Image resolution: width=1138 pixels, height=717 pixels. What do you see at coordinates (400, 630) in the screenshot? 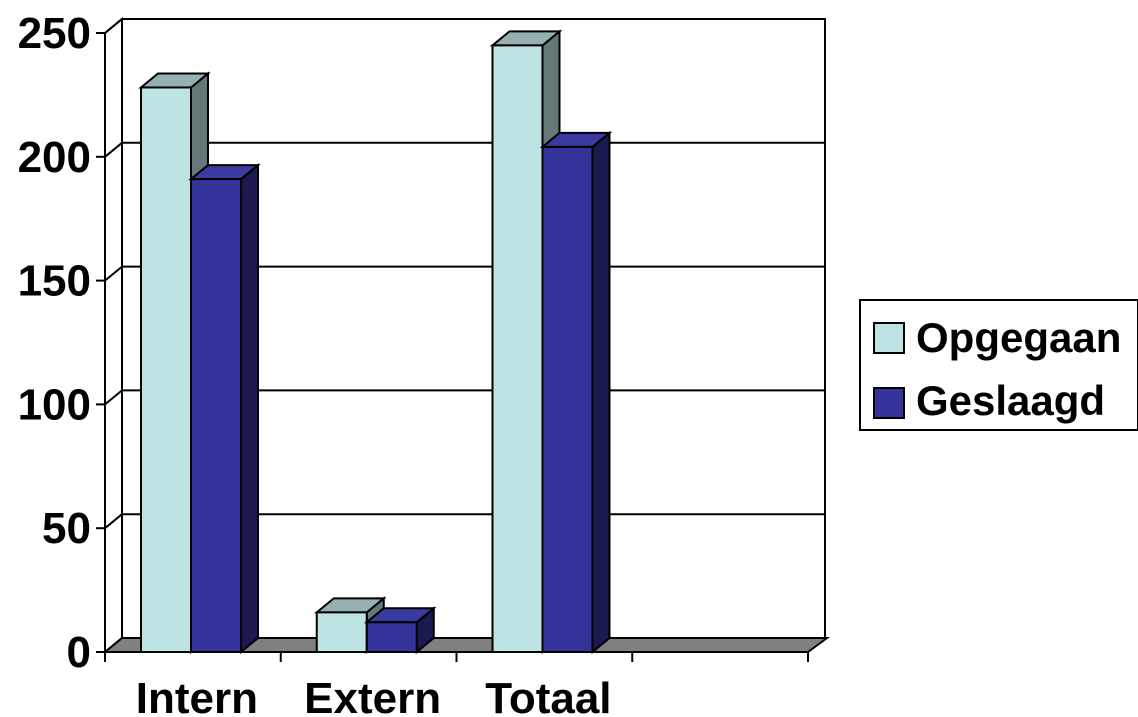
I see `bar-geslaagd-extern` at bounding box center [400, 630].